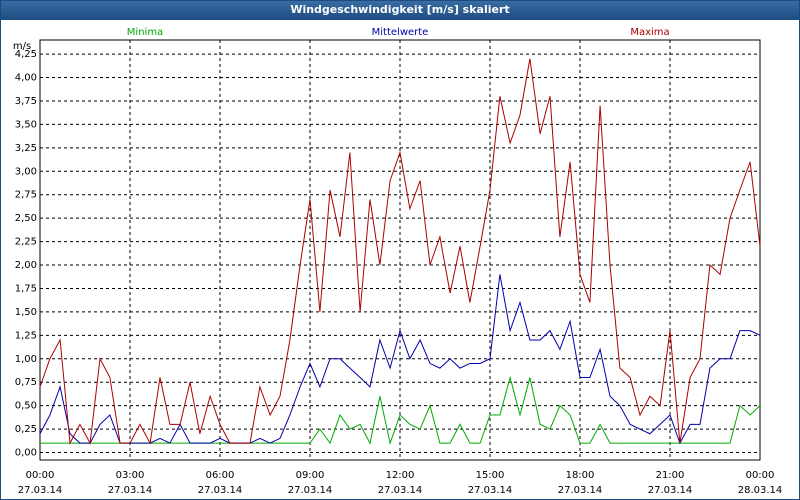 This screenshot has height=500, width=800. I want to click on y-tick-label: 0,25, so click(26, 429).